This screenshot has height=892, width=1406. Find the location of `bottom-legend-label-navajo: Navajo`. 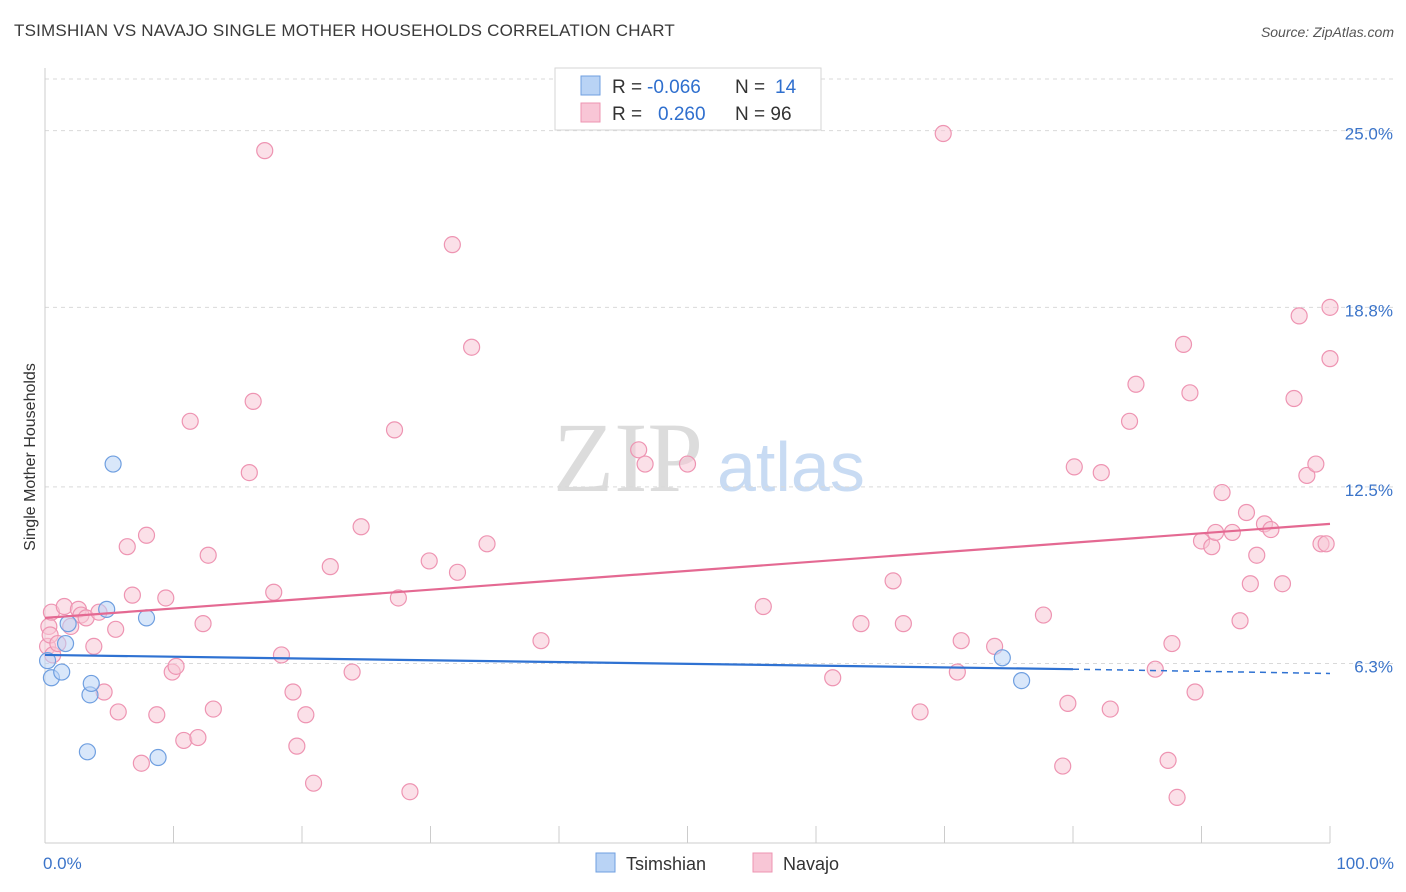

bottom-legend-label-navajo: Navajo is located at coordinates (811, 864).